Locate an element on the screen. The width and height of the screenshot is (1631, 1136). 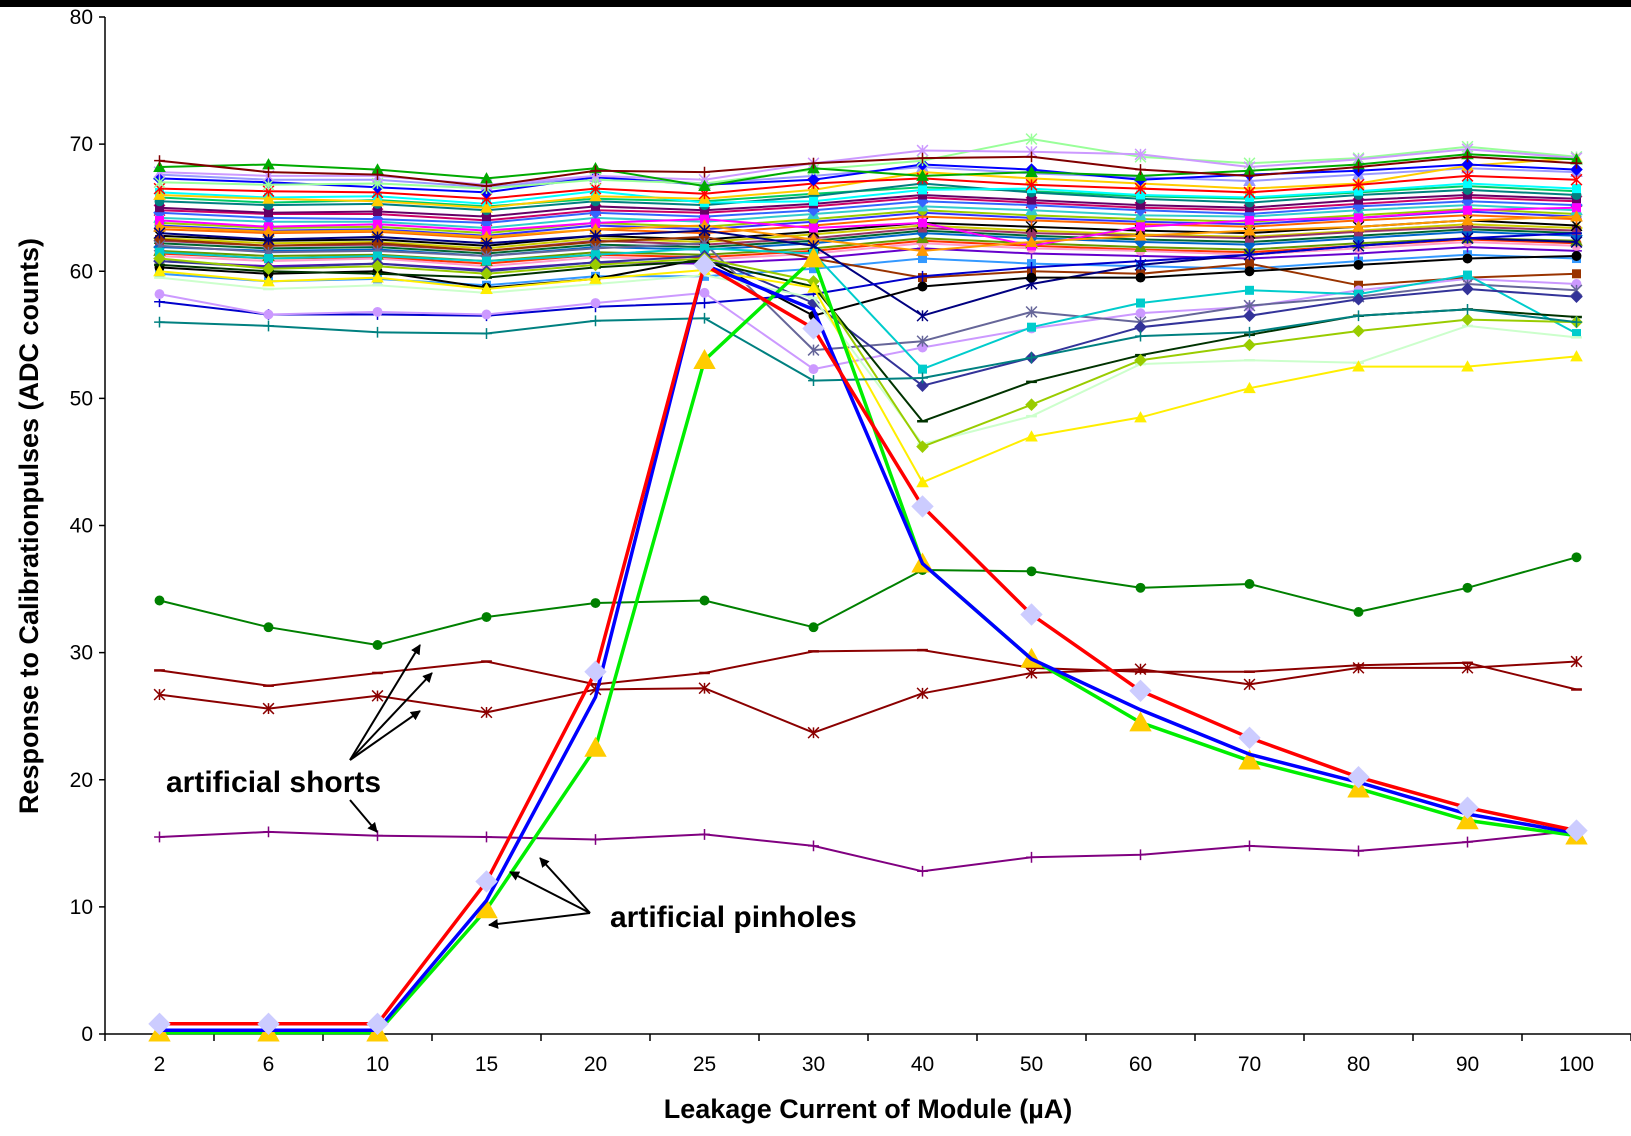
x-tick-label: 90 is located at coordinates (1467, 1064).